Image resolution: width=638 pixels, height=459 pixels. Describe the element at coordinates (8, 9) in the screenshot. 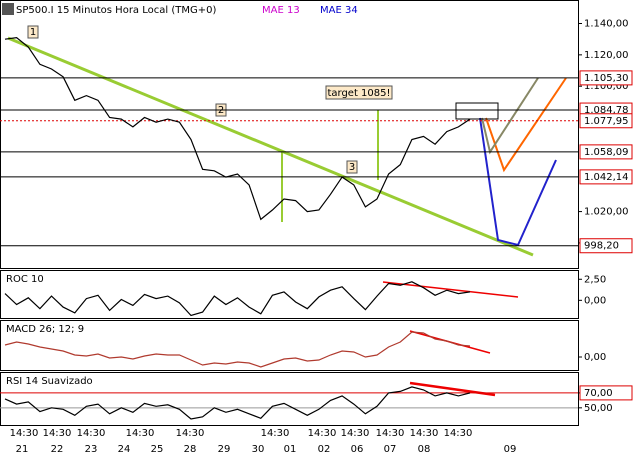

I see `icon` at that location.